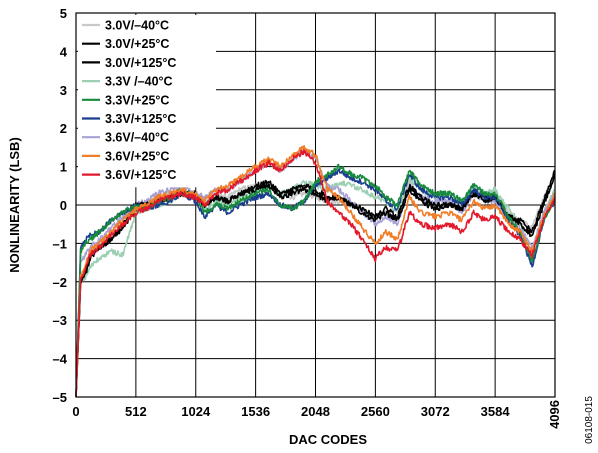  Describe the element at coordinates (496, 411) in the screenshot. I see `x-tick-label: 3584` at that location.